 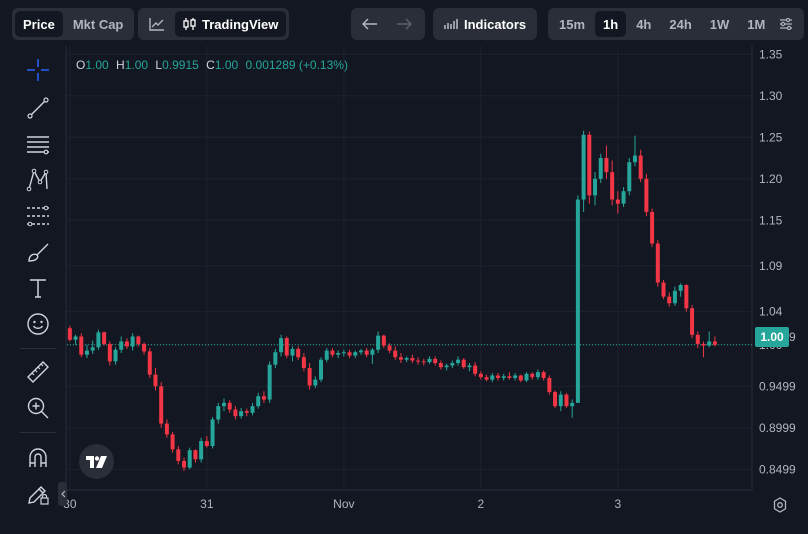 I want to click on magnet-tool, so click(x=38, y=458).